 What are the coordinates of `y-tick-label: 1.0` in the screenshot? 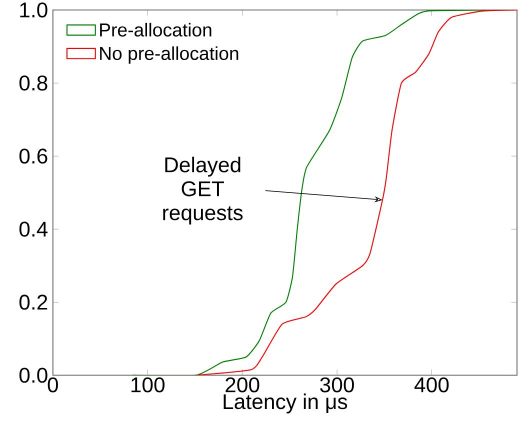 It's located at (34, 10).